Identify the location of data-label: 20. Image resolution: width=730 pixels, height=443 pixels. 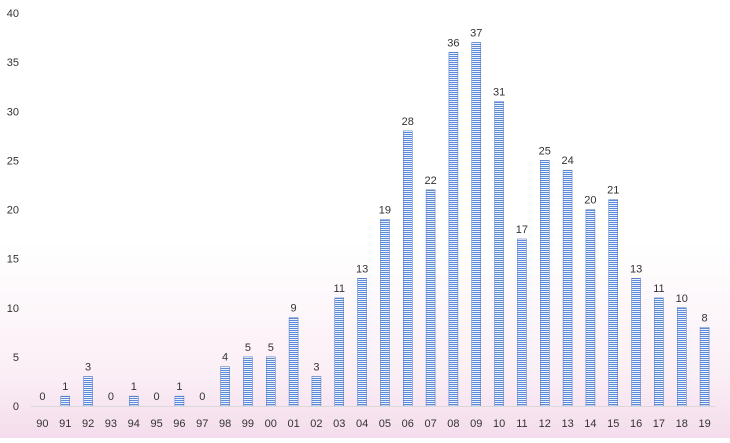
(590, 201).